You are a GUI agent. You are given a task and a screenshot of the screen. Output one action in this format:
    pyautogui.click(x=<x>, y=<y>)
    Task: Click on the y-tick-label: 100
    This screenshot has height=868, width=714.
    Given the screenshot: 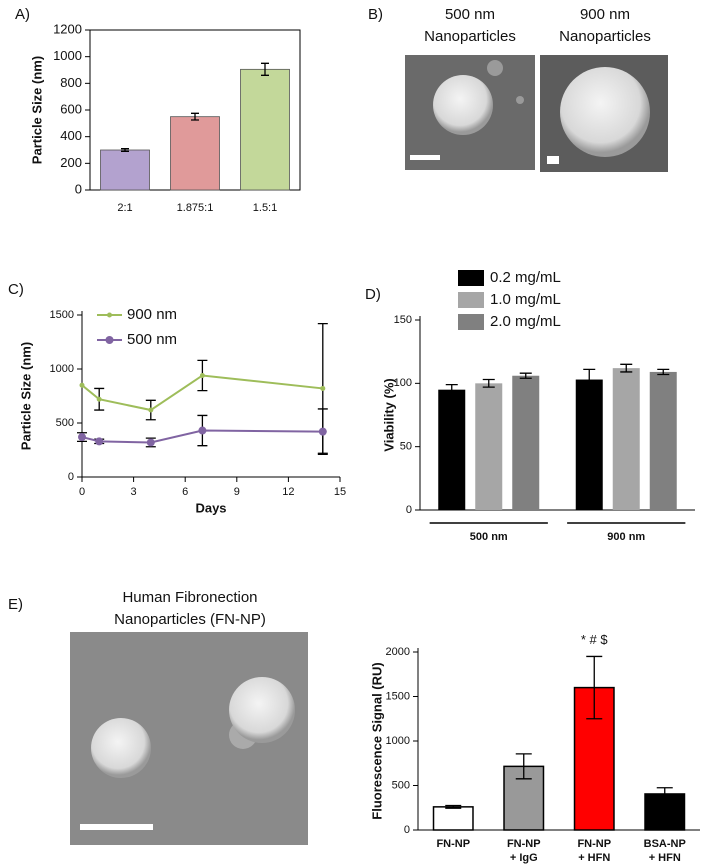 What is the action you would take?
    pyautogui.click(x=403, y=383)
    